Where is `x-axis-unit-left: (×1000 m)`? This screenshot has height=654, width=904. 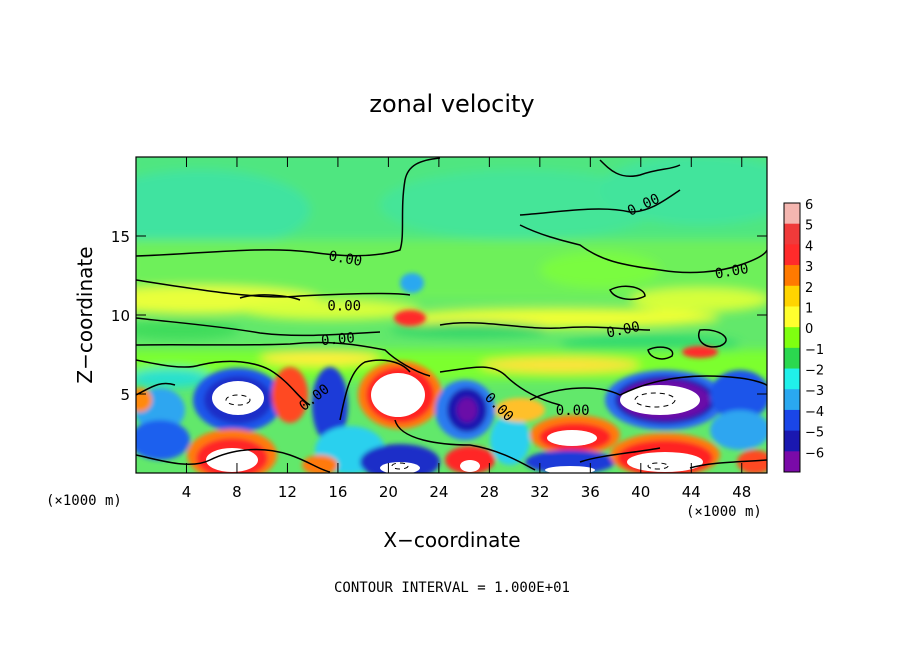 x-axis-unit-left: (×1000 m) is located at coordinates (84, 501).